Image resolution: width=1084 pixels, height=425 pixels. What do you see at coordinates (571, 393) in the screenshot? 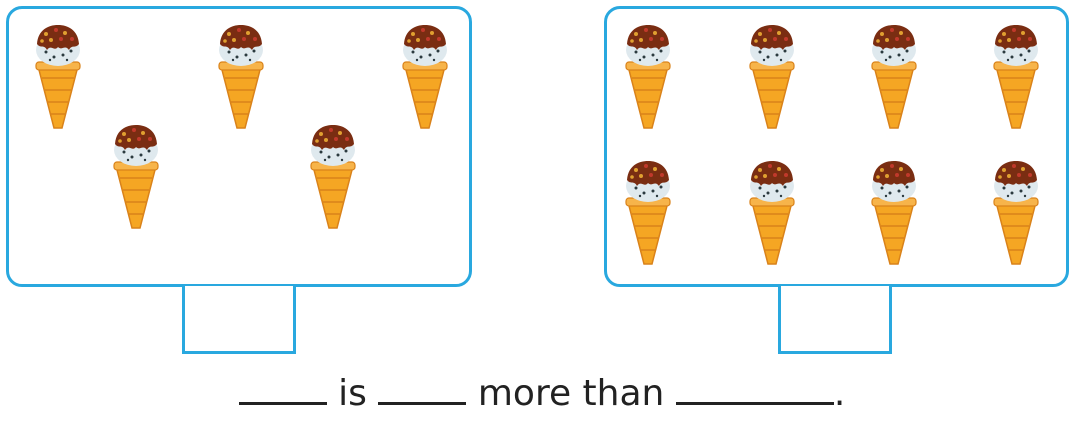
I see `word-more-than: more than` at bounding box center [571, 393].